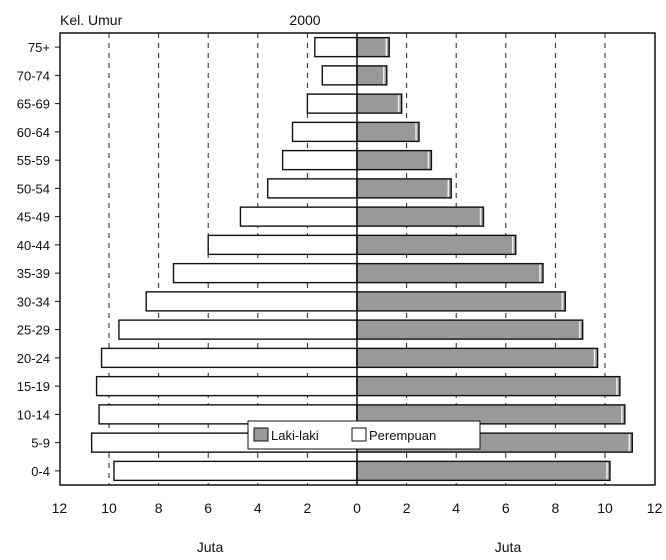 The height and width of the screenshot is (560, 666). Describe the element at coordinates (33, 358) in the screenshot. I see `age-label-20-24: 20-24` at that location.